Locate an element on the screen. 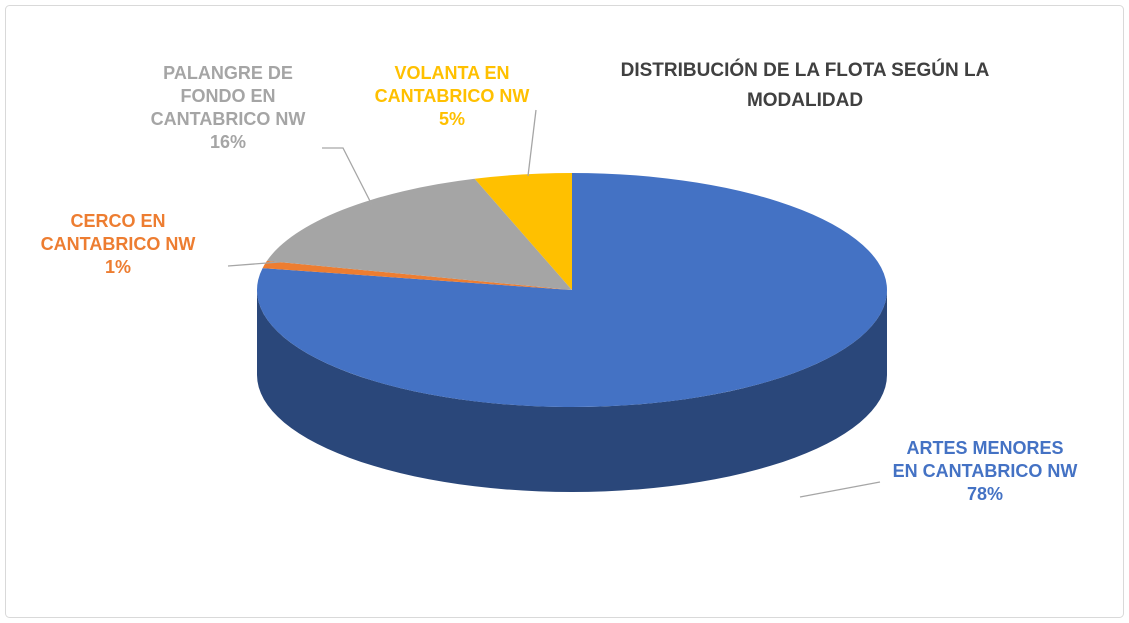  data-label: ARTES MENORES EN CANTABRICO NW 78% is located at coordinates (985, 471).